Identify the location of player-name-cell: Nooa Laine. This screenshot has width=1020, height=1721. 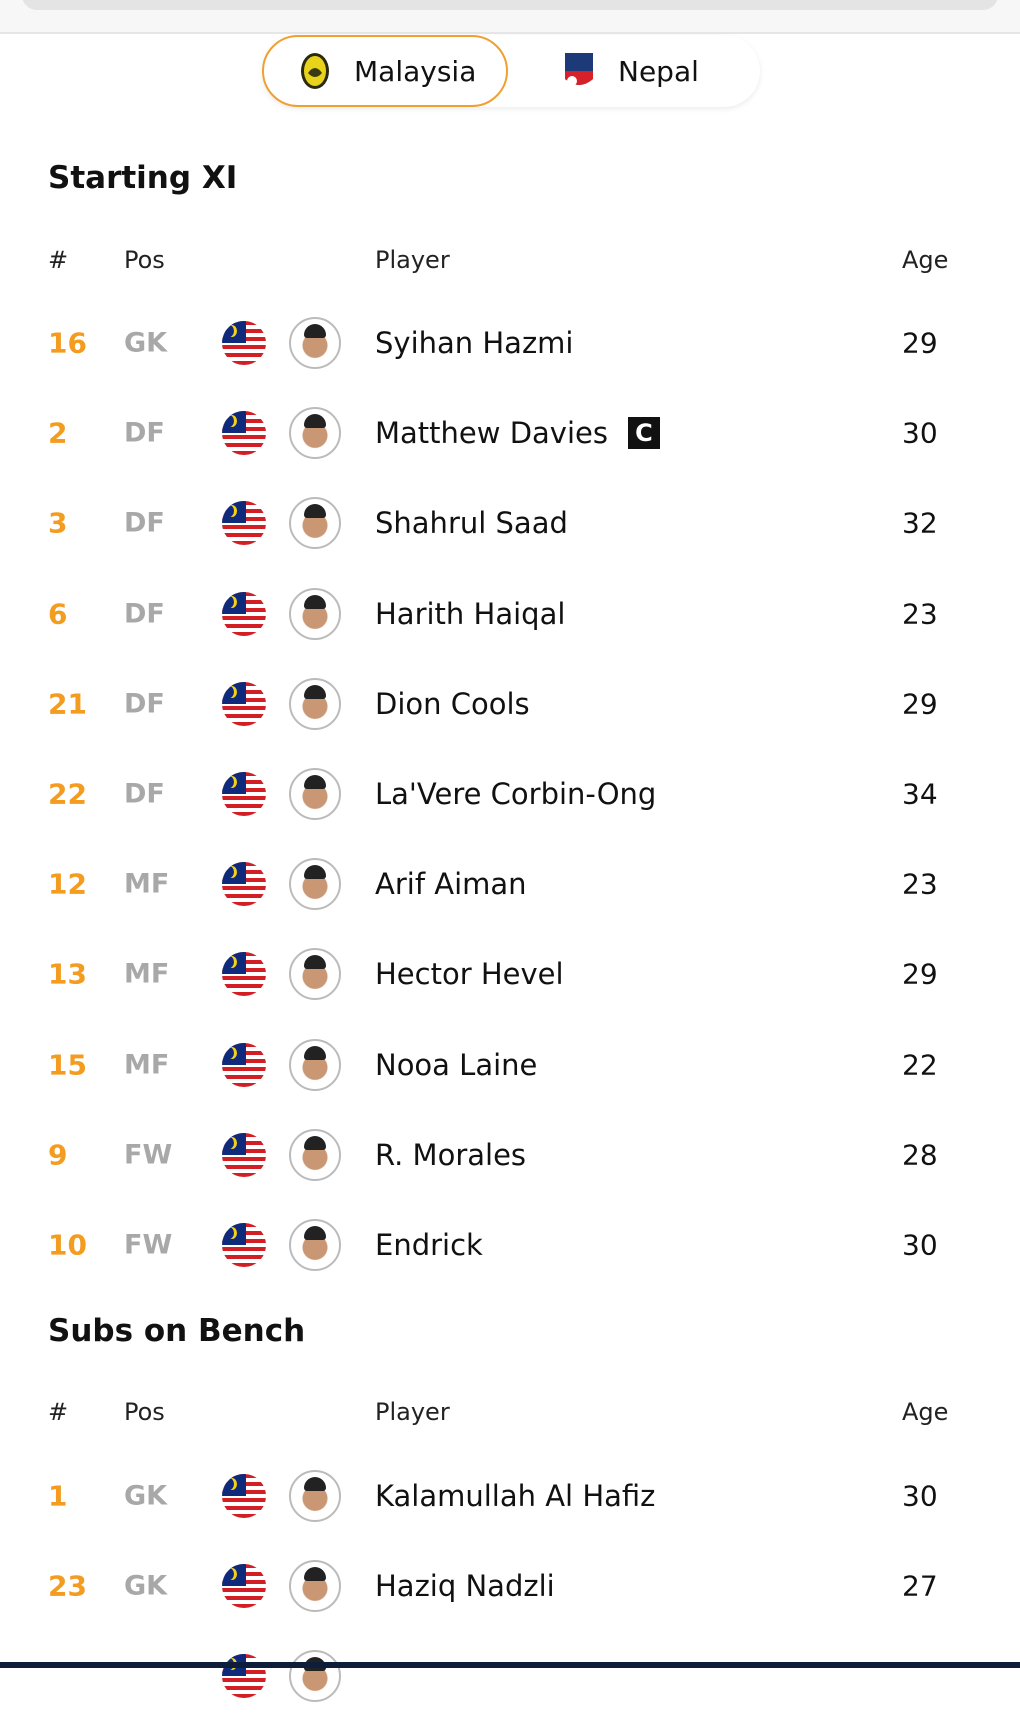
(456, 1065).